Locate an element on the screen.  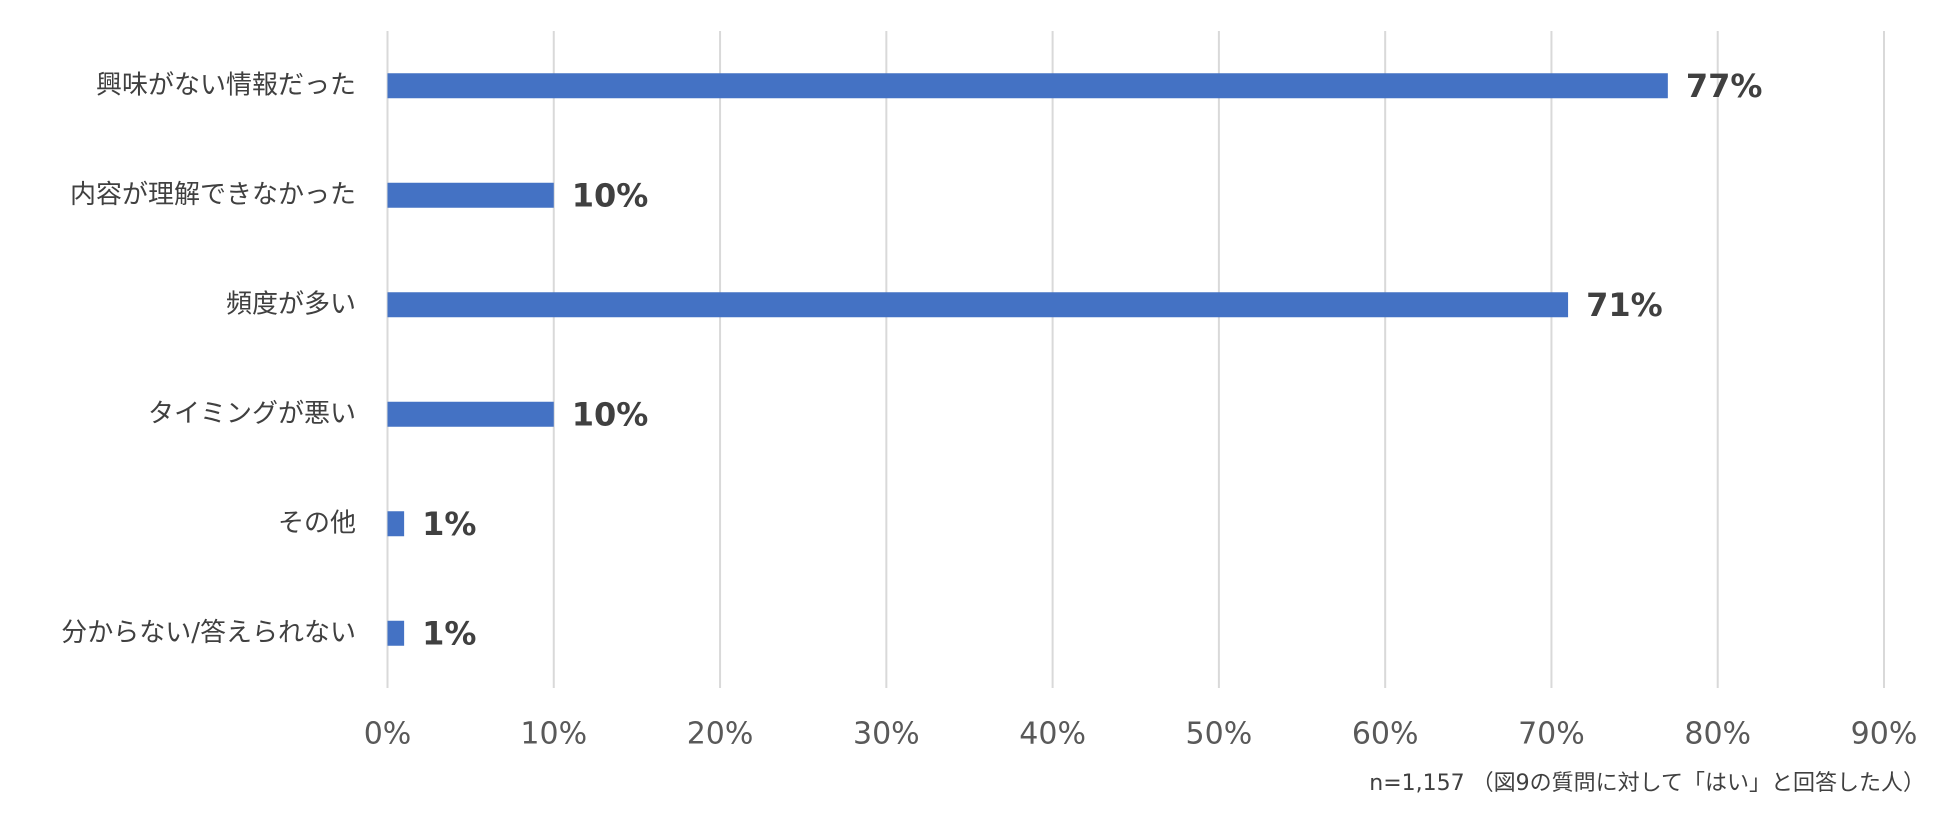
y-tick-label: 分からない/答えられない is located at coordinates (208, 633).